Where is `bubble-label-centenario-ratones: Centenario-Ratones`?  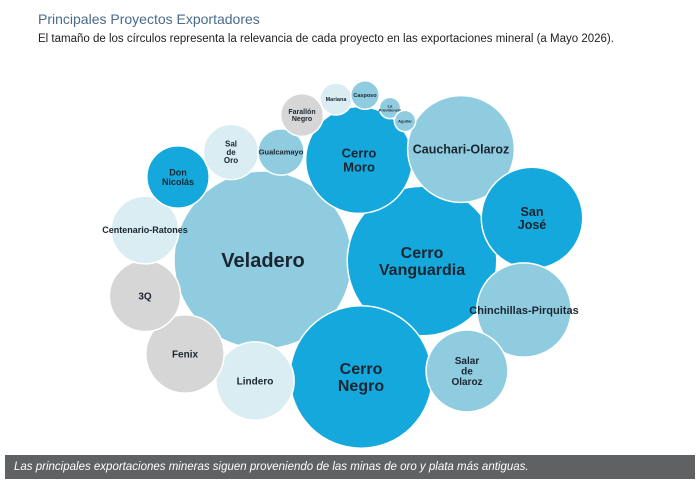
bubble-label-centenario-ratones: Centenario-Ratones is located at coordinates (145, 230).